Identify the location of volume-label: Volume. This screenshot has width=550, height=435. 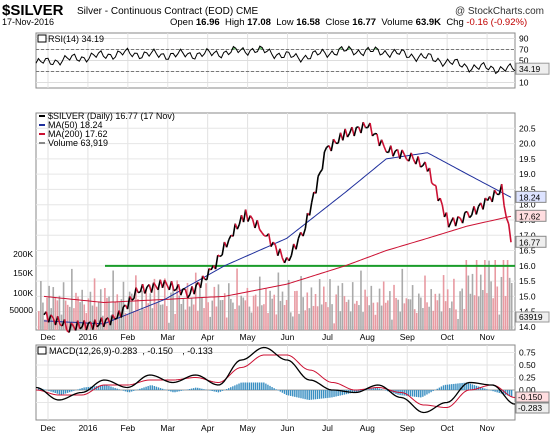
(397, 22).